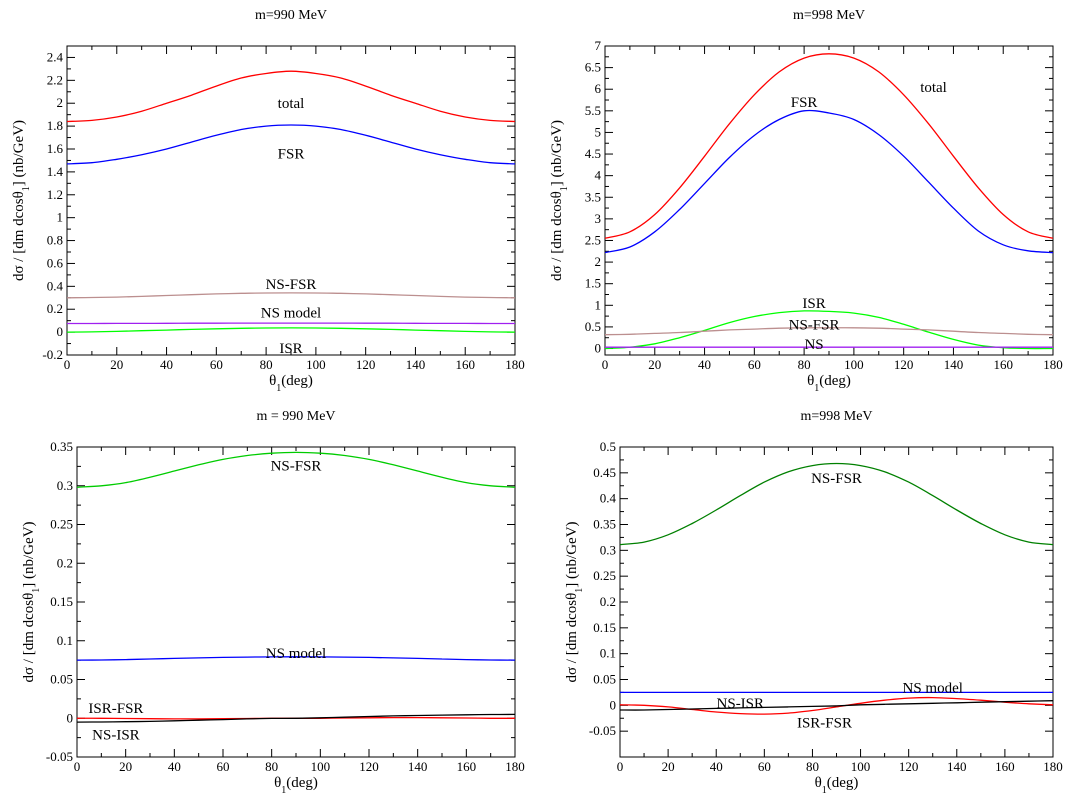 The image size is (1080, 795). I want to click on y-tick-label: 0.35, so click(61, 446).